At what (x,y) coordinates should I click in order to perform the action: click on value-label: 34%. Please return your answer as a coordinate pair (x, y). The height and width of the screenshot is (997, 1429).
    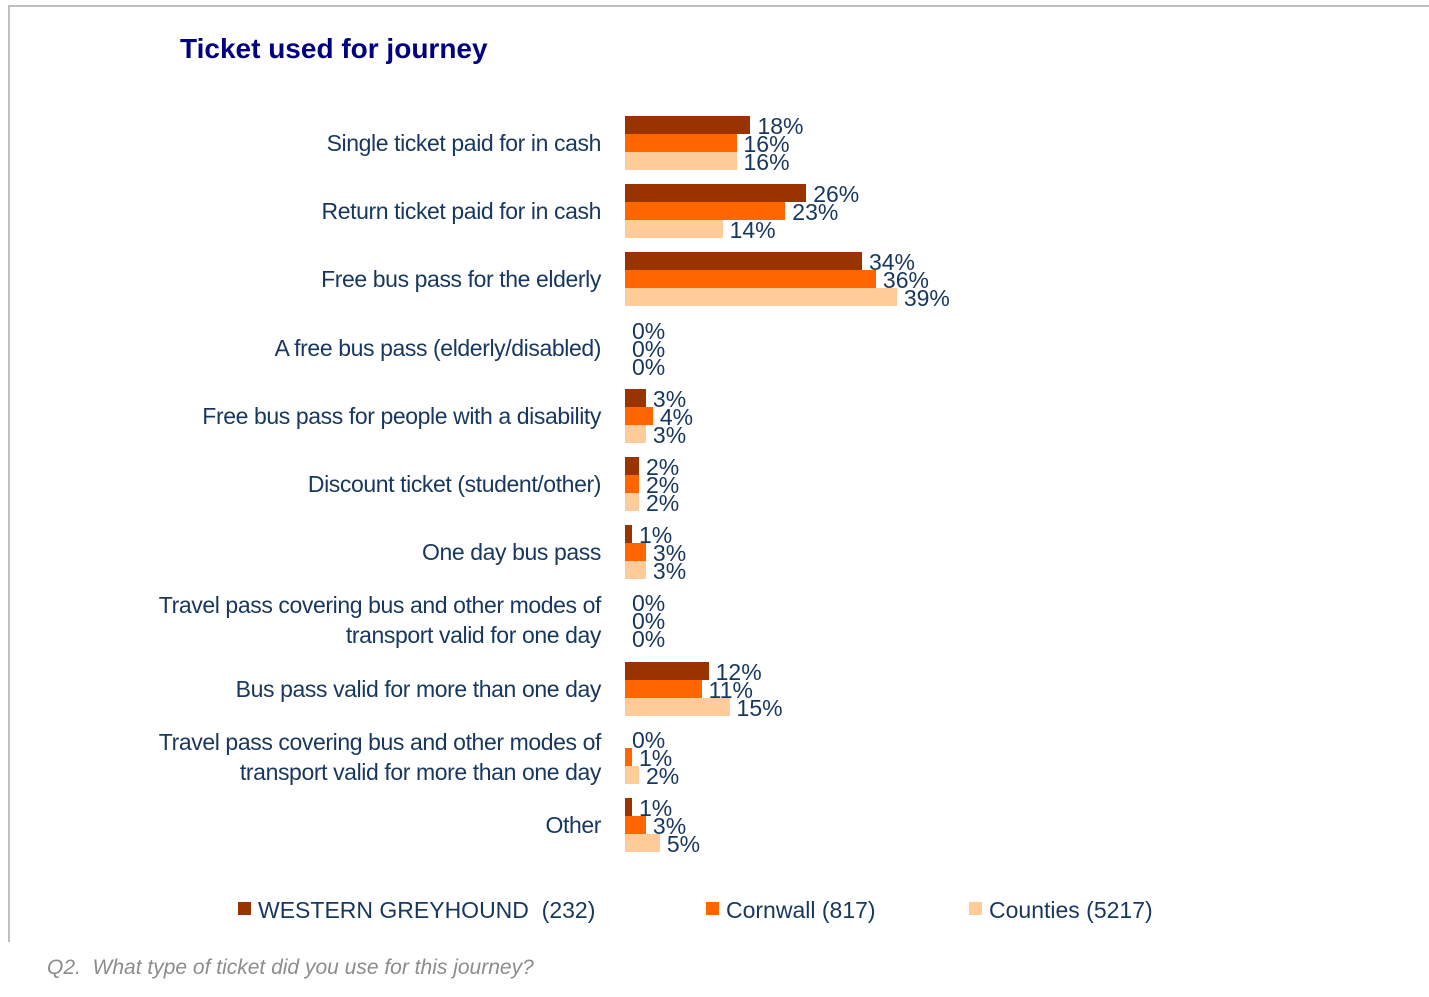
    Looking at the image, I should click on (892, 262).